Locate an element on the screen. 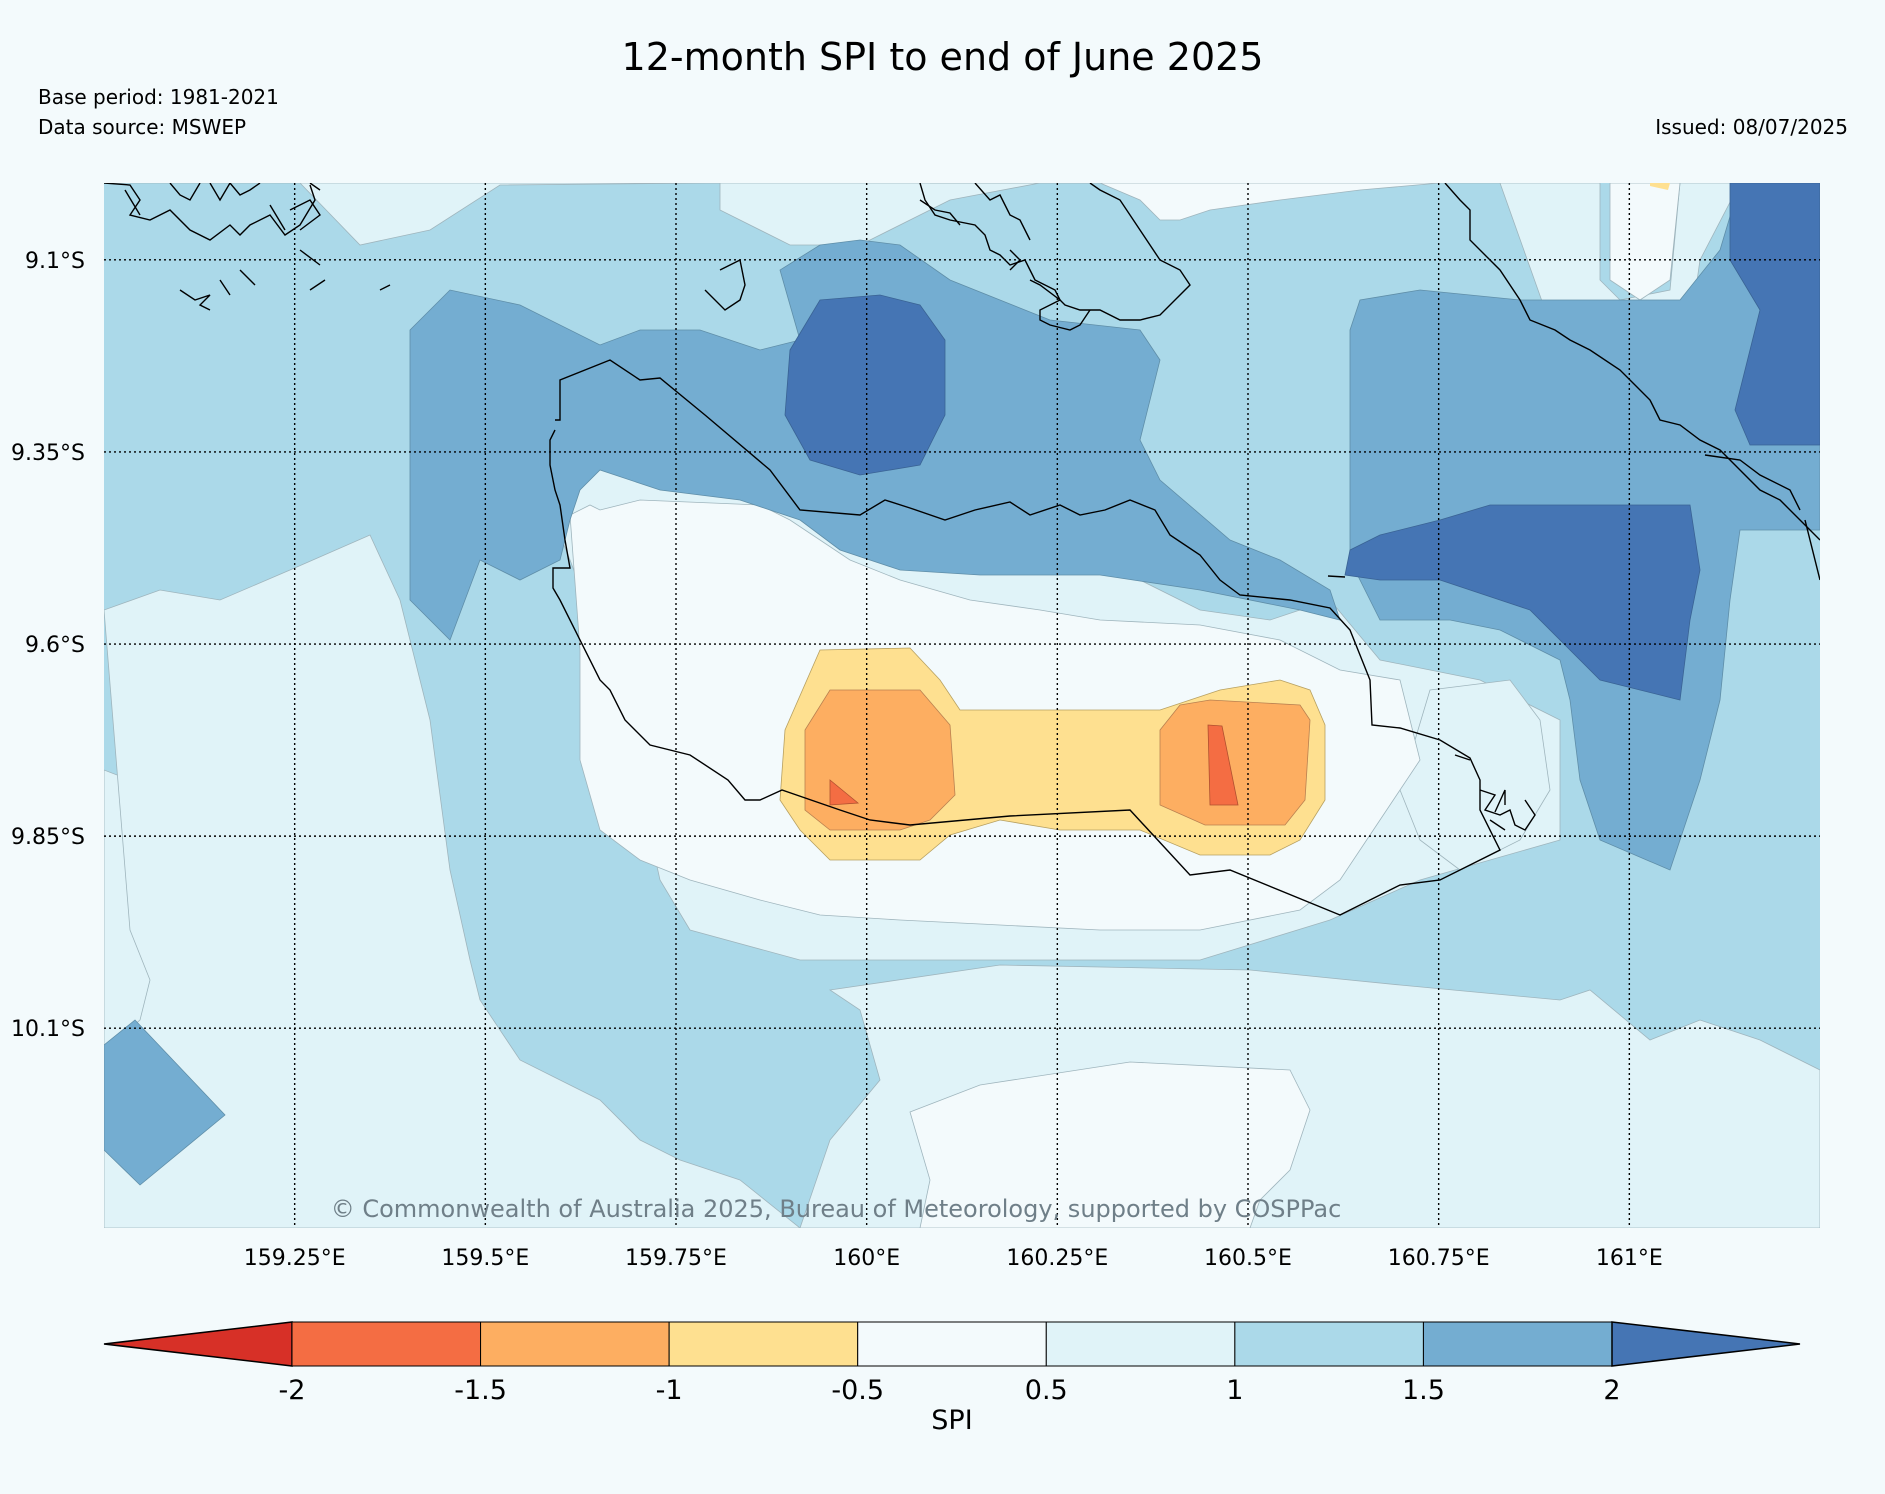 The image size is (1885, 1494). lon-tick-label: 159.25°E is located at coordinates (295, 1258).